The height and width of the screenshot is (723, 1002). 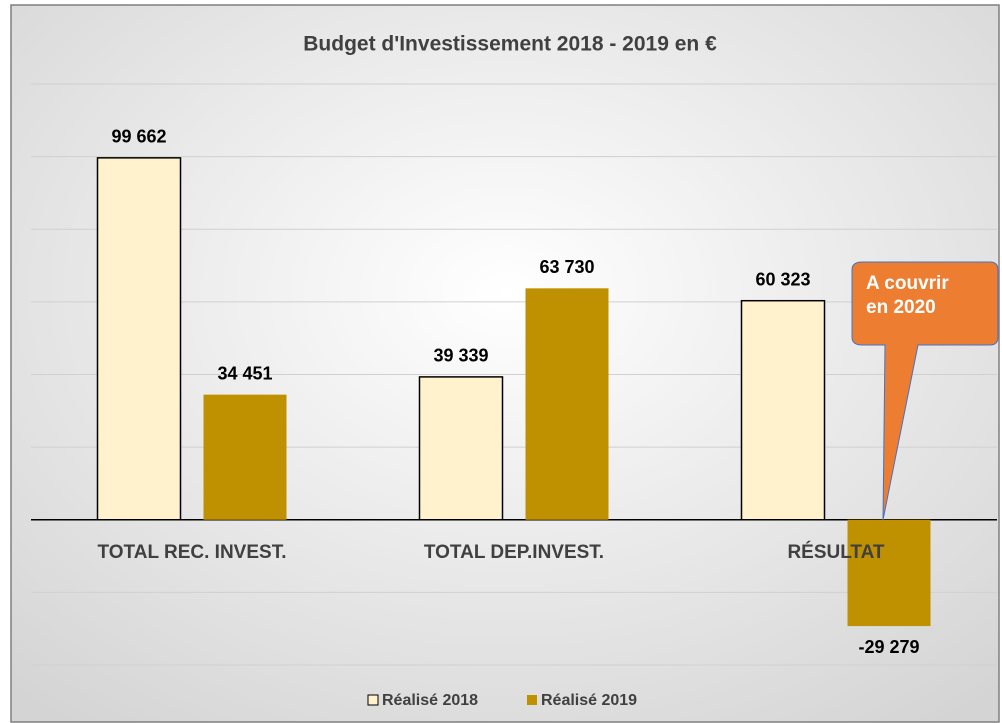 I want to click on annotation: A couvrir en 2020, so click(x=907, y=295).